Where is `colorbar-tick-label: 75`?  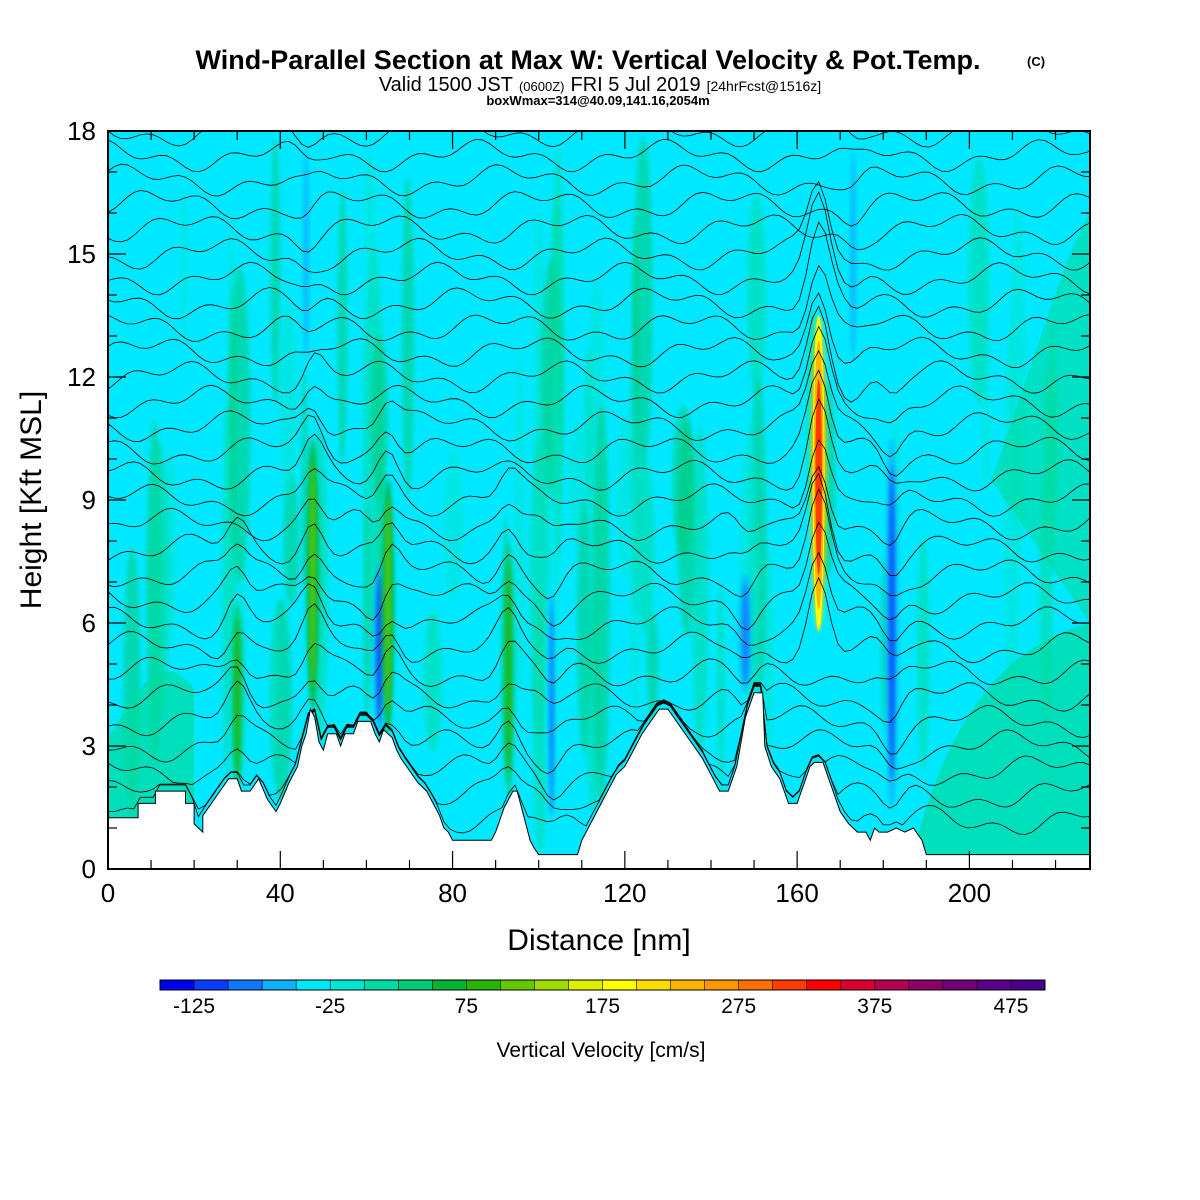 colorbar-tick-label: 75 is located at coordinates (466, 1006).